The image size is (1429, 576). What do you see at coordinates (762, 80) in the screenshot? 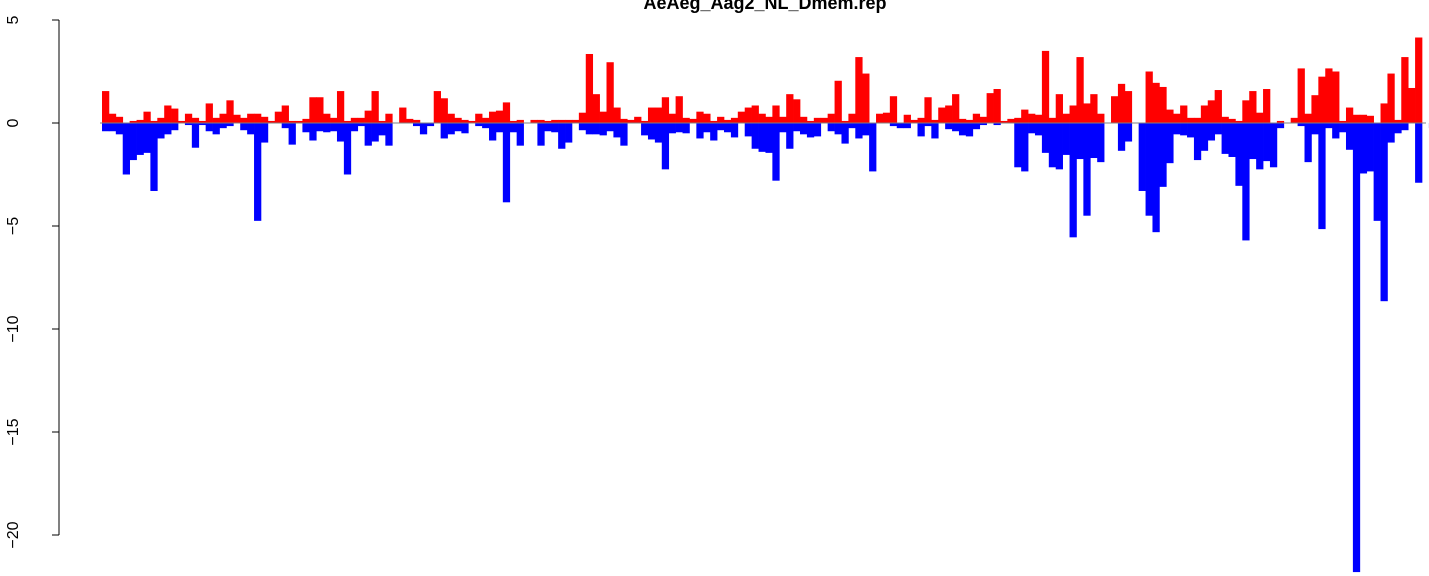
I see `positive-bar-series` at bounding box center [762, 80].